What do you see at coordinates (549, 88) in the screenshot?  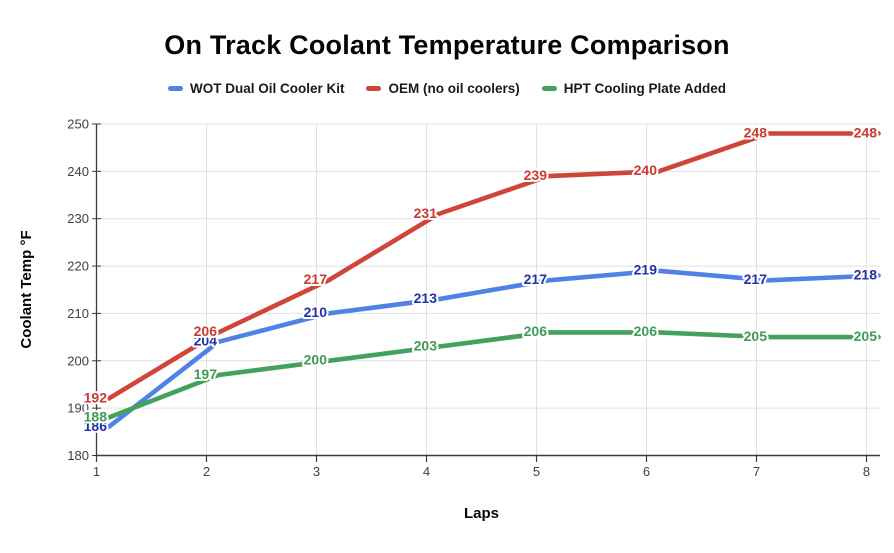 I see `legend-swatch-green-icon` at bounding box center [549, 88].